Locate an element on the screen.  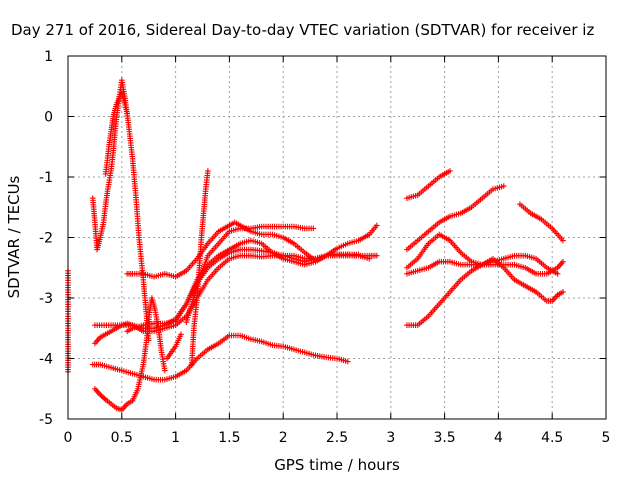
series-s14 is located at coordinates (455, 218).